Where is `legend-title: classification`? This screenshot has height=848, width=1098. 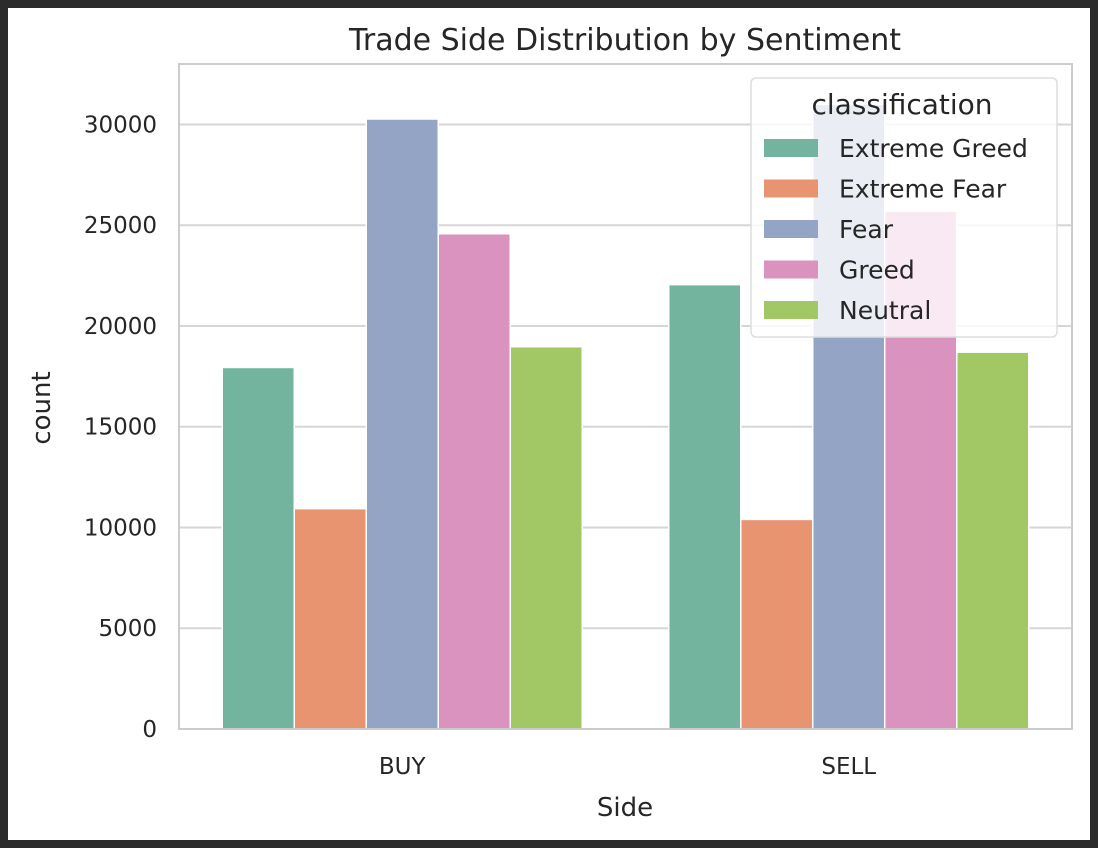
legend-title: classification is located at coordinates (901, 104).